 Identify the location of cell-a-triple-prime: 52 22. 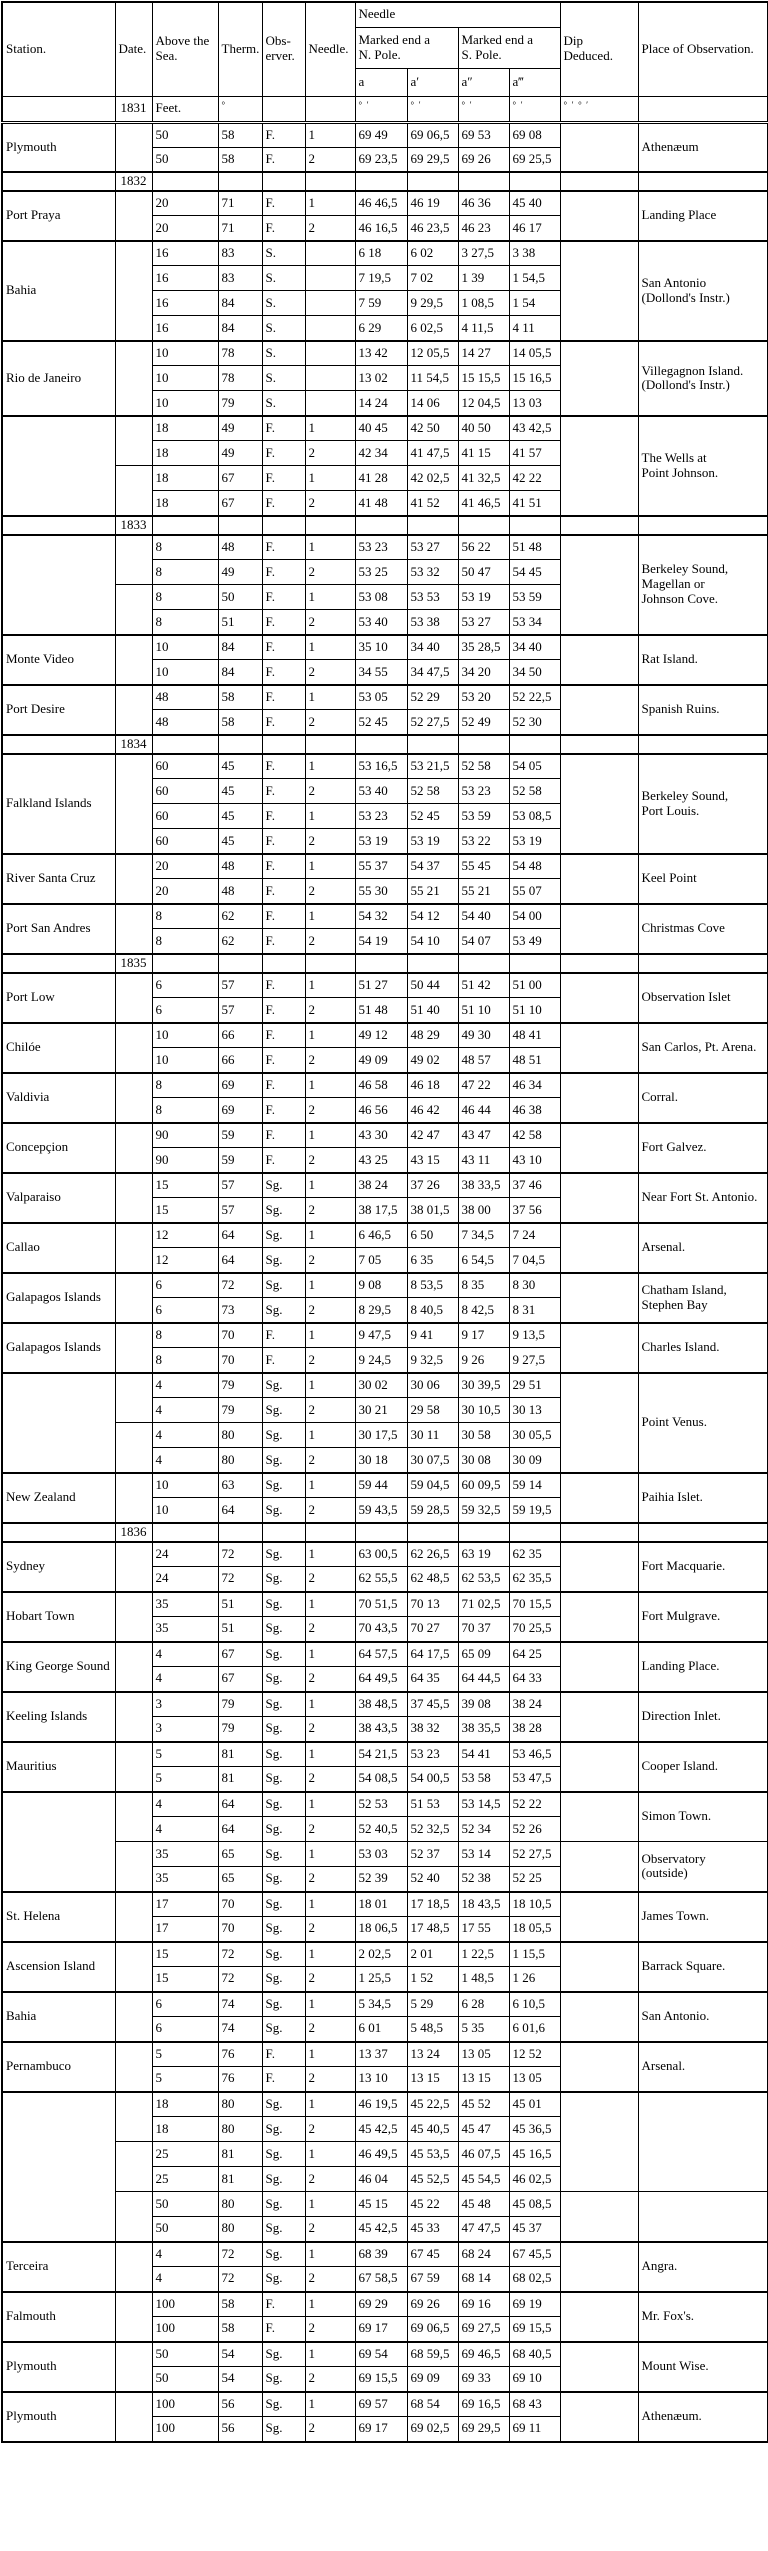
(534, 1804).